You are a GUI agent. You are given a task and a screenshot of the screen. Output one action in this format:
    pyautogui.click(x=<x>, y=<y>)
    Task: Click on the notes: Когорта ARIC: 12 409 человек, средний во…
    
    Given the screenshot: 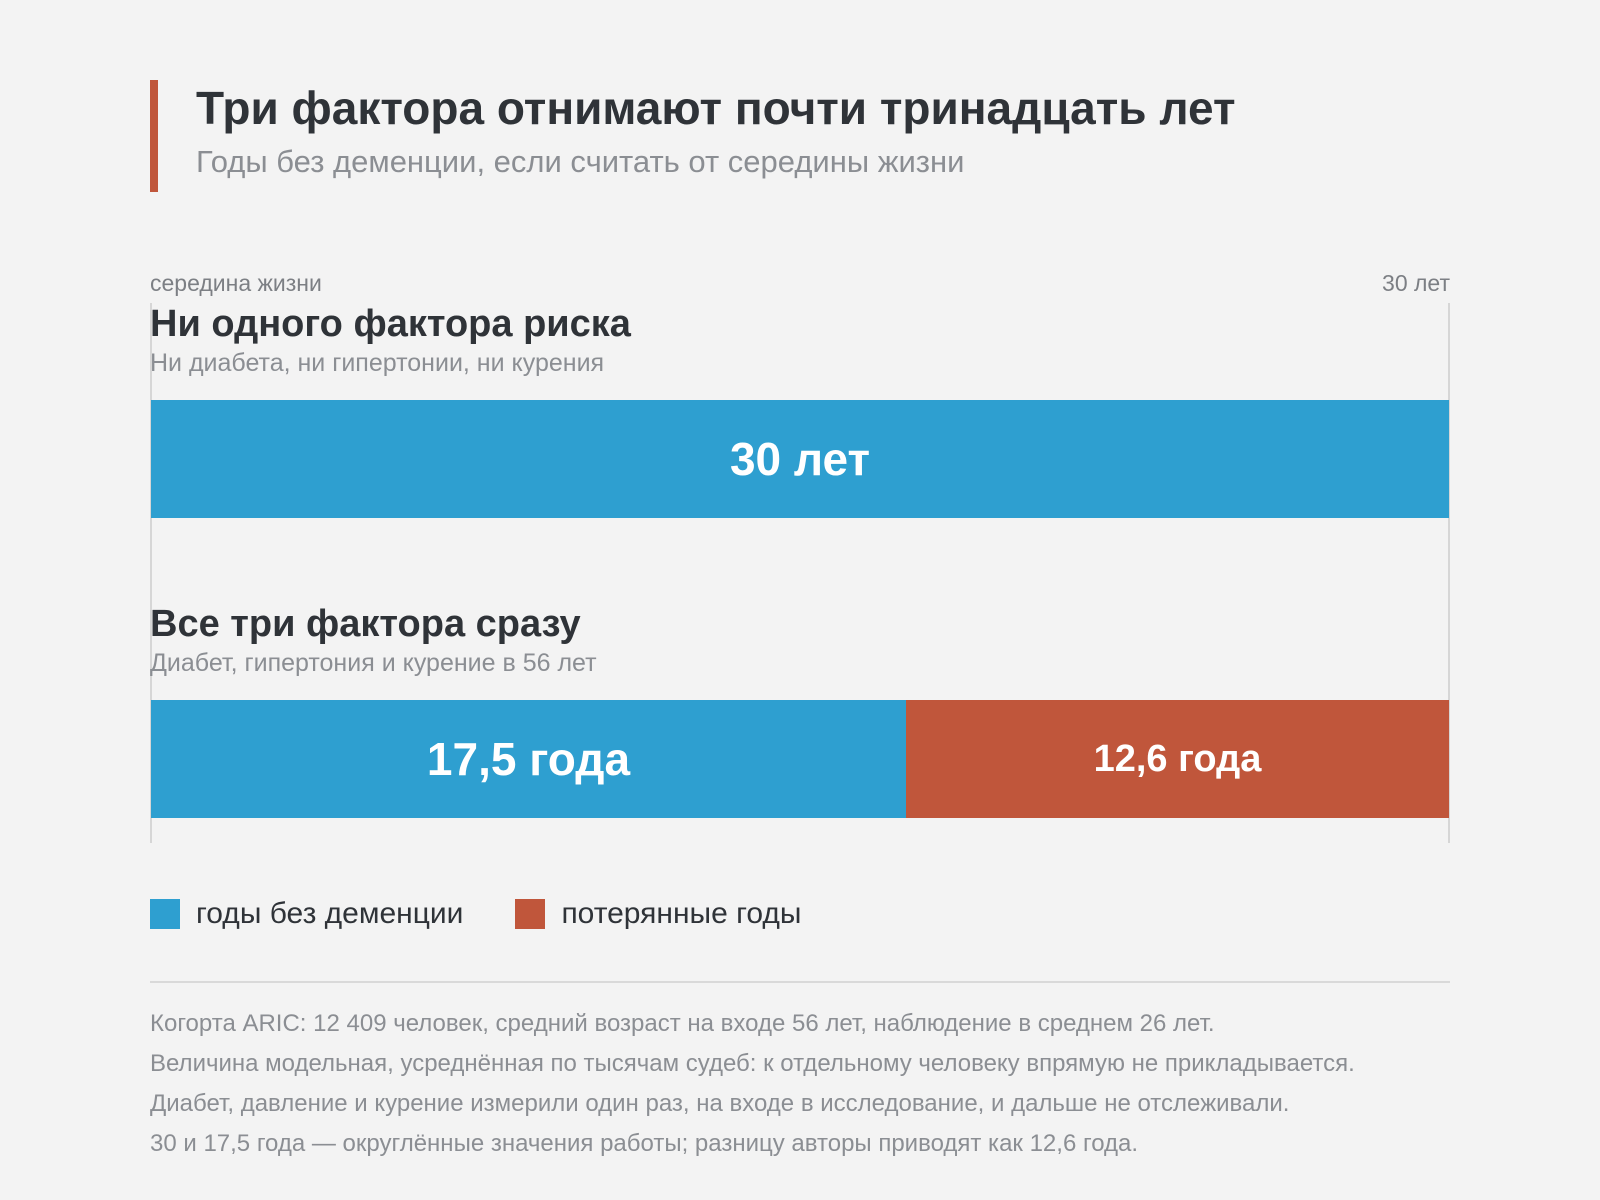 What is the action you would take?
    pyautogui.click(x=870, y=1084)
    